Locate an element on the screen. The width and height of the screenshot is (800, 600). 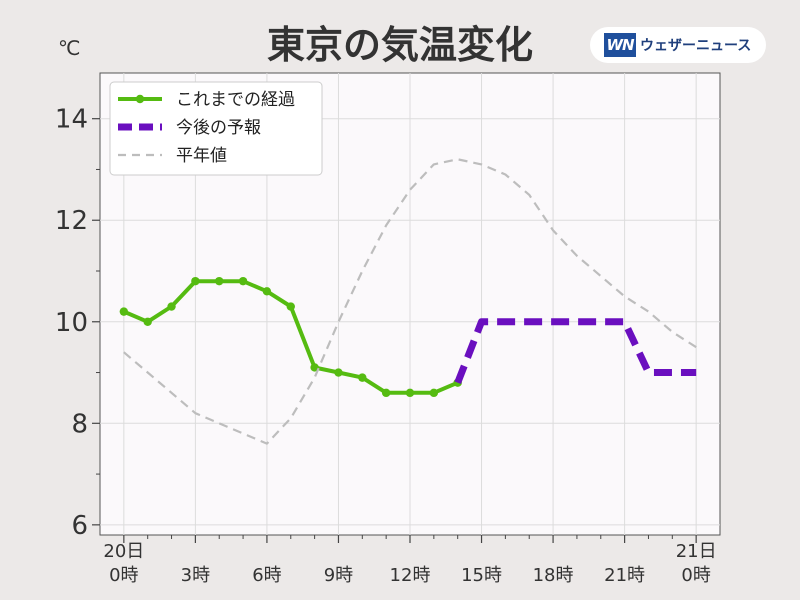
x-tick-label: 18時 is located at coordinates (553, 575).